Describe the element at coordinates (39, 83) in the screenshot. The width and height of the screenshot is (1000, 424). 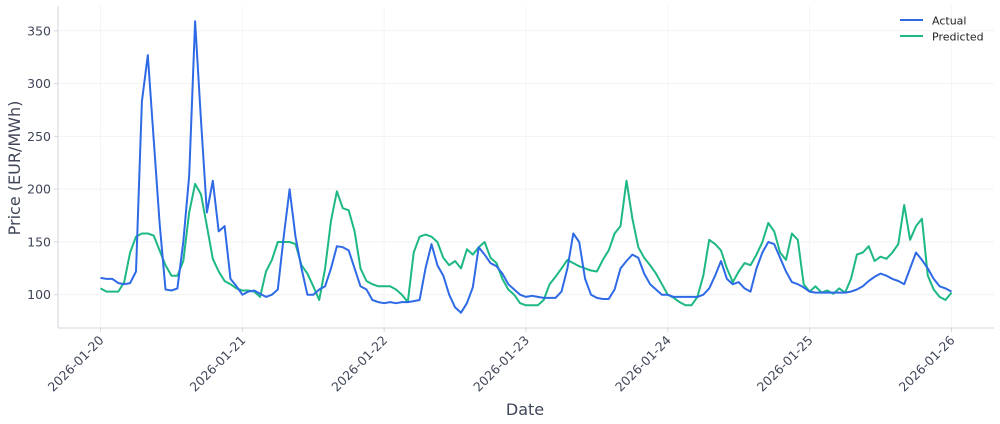
I see `y-tick-label: 300` at that location.